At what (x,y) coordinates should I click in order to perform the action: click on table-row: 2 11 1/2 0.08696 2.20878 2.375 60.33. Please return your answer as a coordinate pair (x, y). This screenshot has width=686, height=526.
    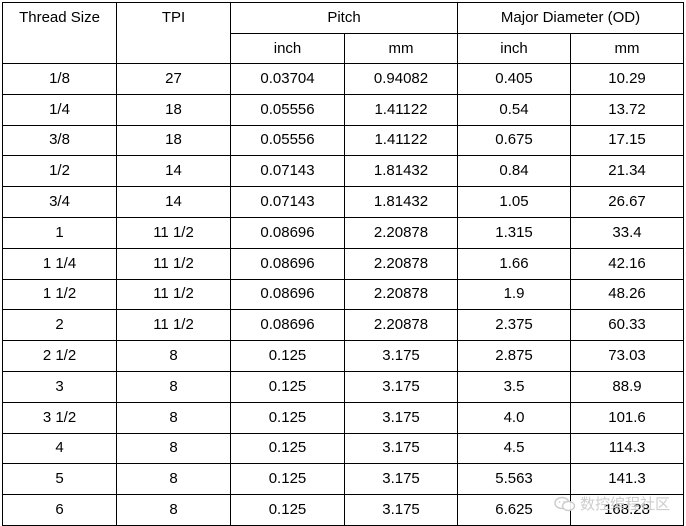
    Looking at the image, I should click on (343, 325).